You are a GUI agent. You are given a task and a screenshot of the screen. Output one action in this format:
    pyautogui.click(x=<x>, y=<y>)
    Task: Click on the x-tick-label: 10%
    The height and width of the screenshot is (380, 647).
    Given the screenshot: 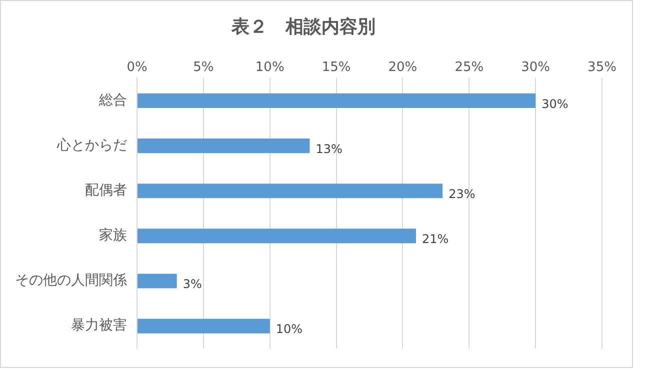 What is the action you would take?
    pyautogui.click(x=269, y=67)
    